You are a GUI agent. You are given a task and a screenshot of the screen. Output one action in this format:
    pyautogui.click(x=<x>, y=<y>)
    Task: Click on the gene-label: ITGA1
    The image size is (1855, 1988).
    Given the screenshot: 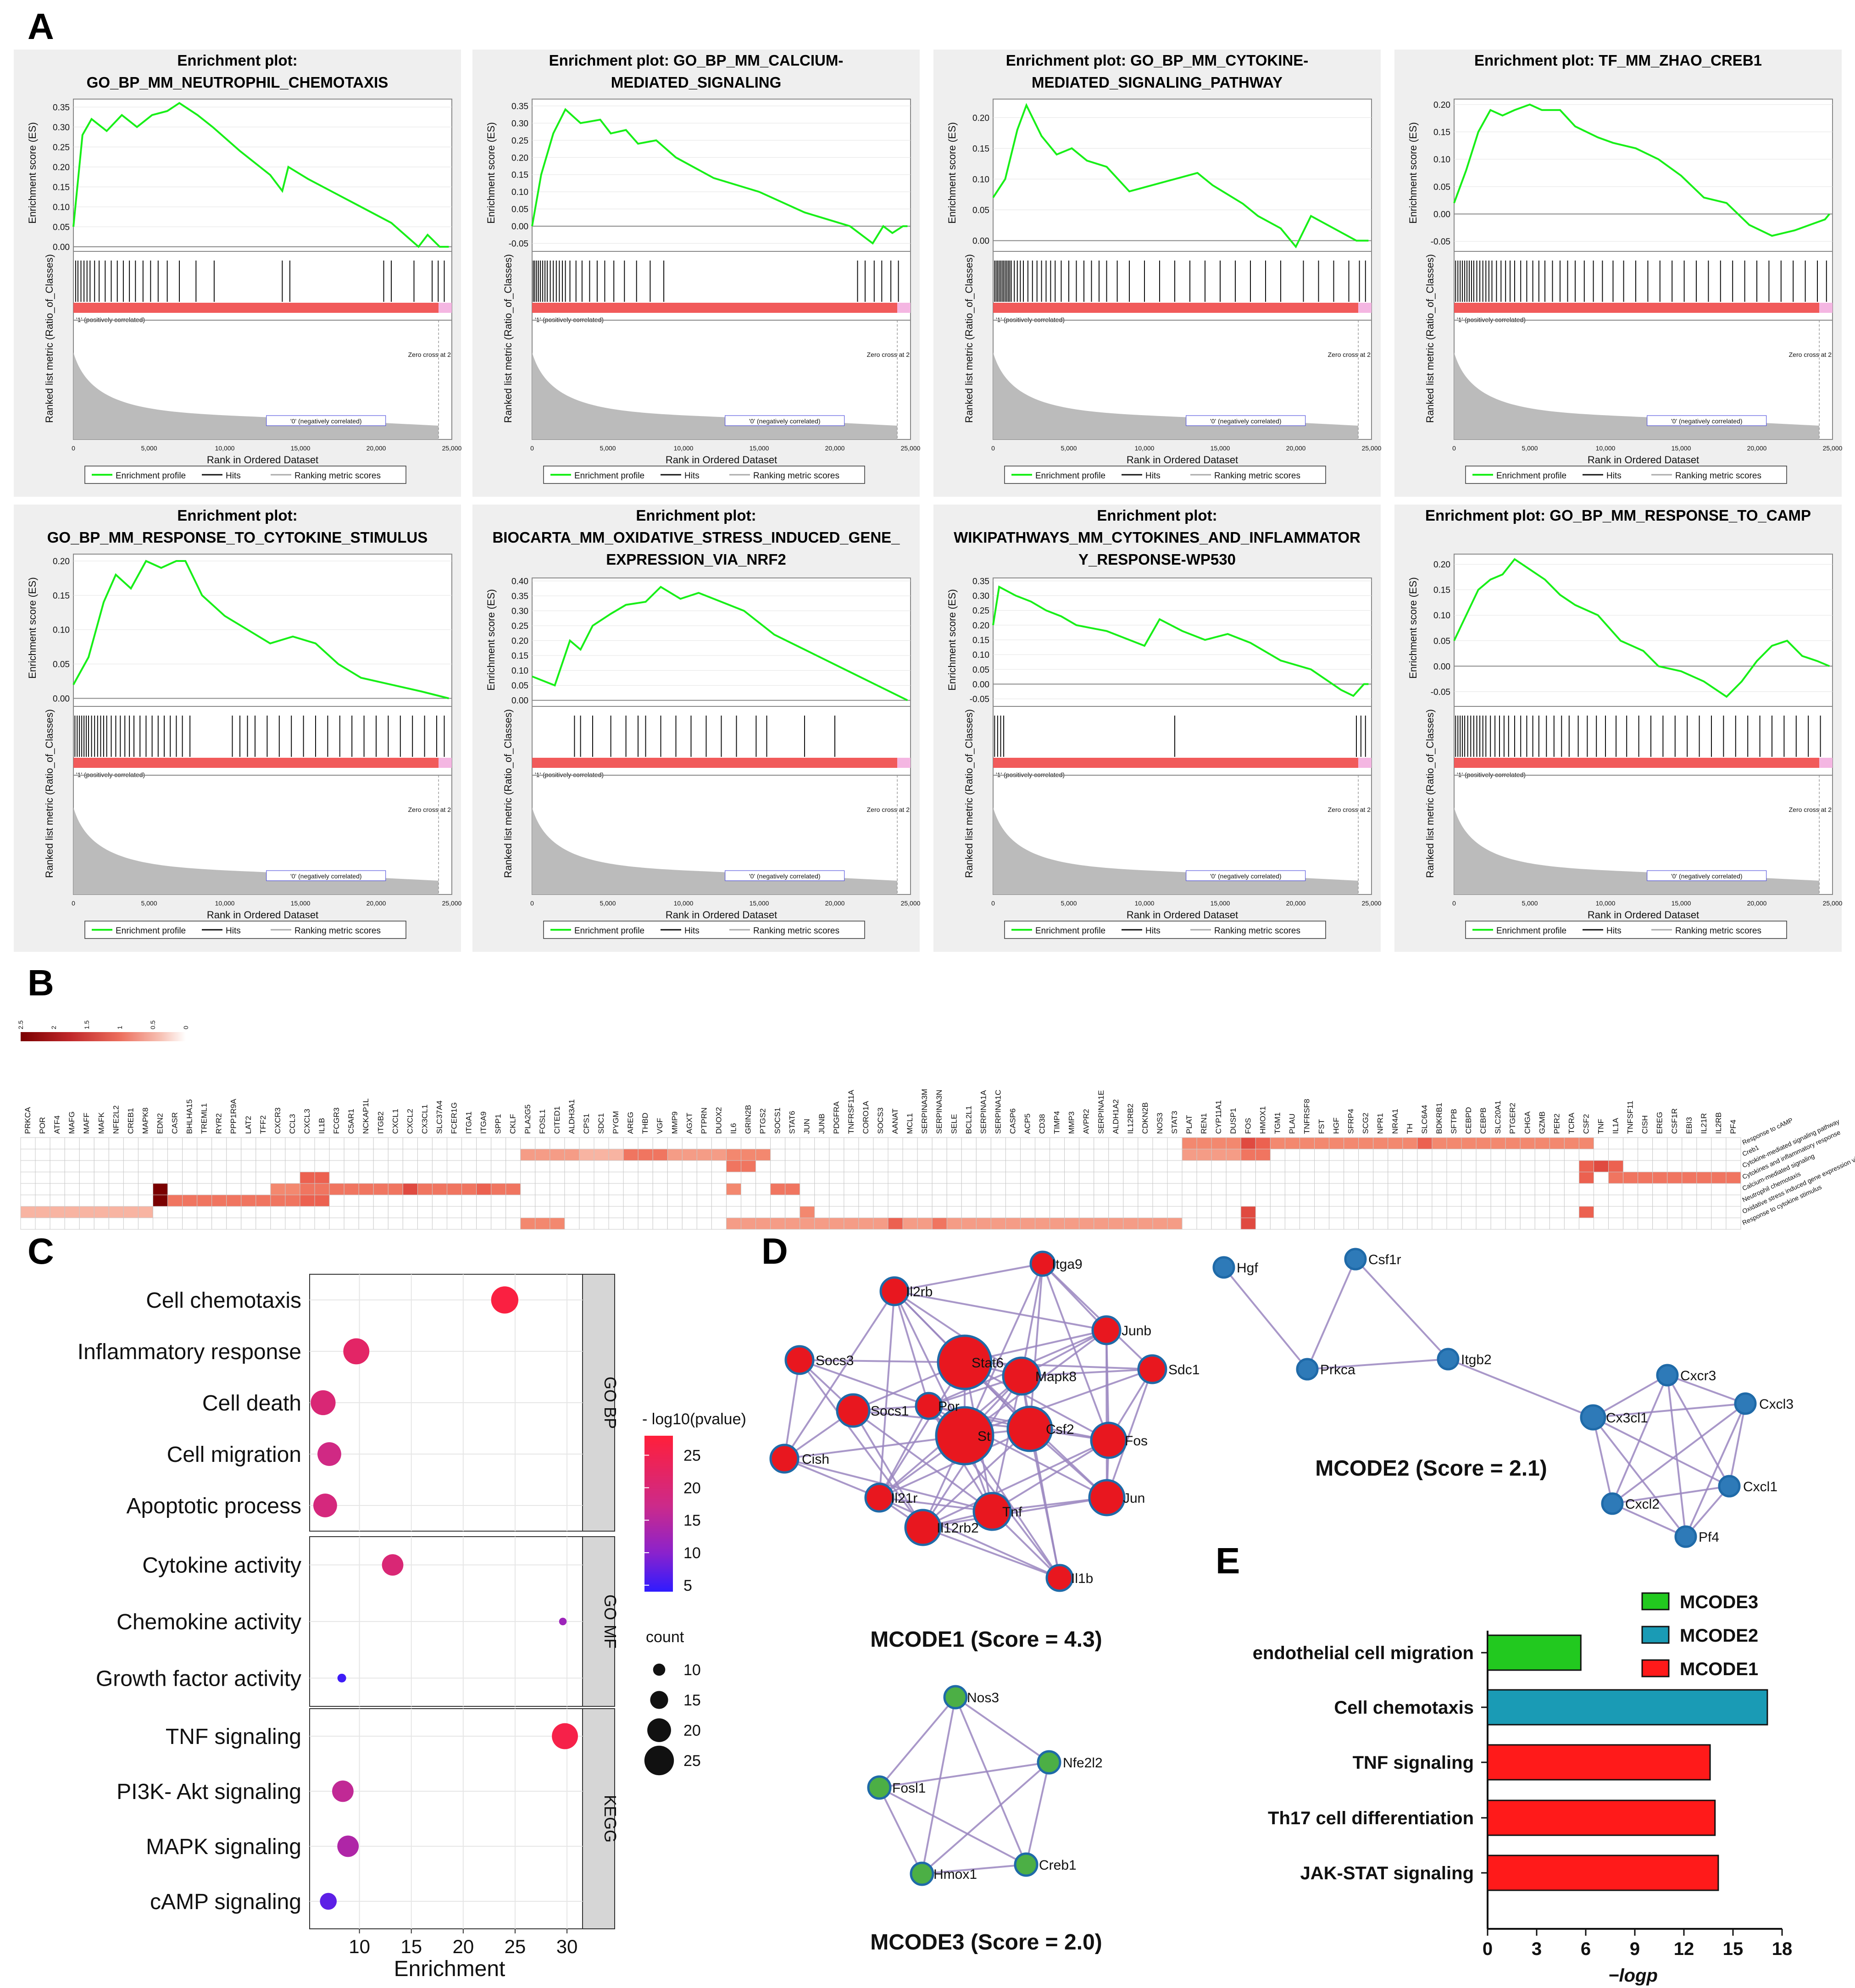 What is the action you would take?
    pyautogui.click(x=469, y=1122)
    